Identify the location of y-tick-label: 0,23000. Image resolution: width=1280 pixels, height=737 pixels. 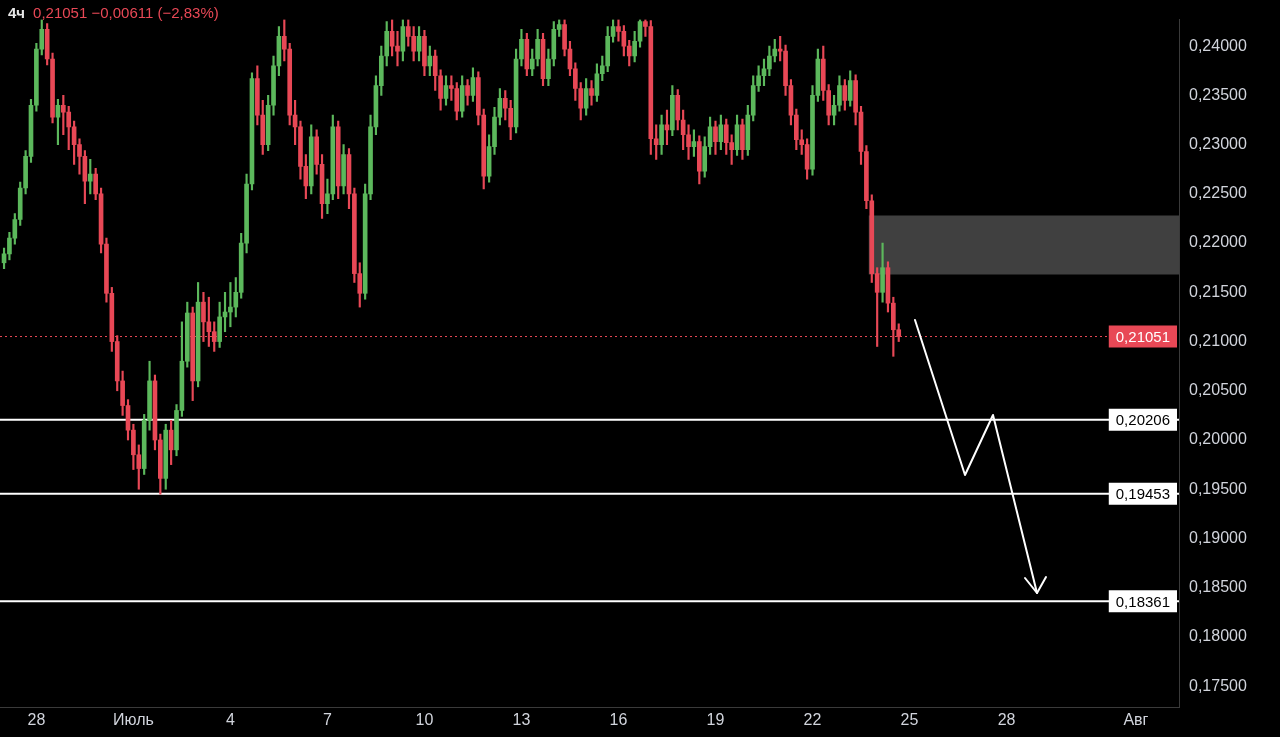
(1218, 144).